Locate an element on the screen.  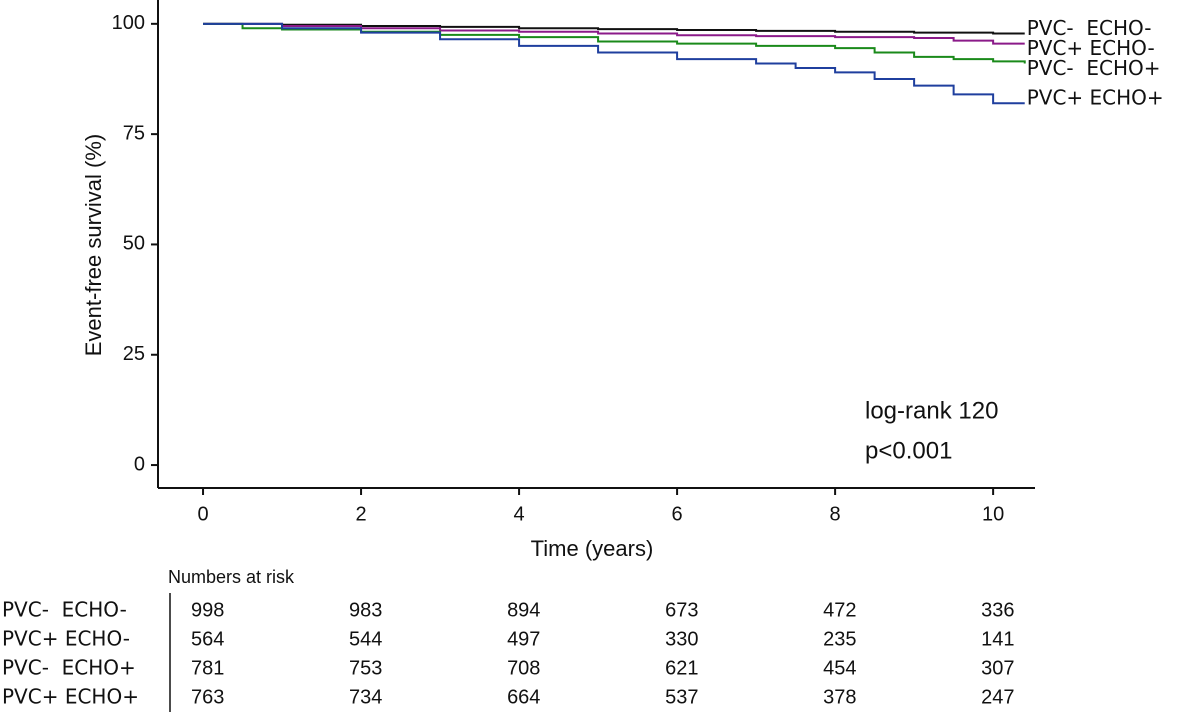
annotation: p<0.001 is located at coordinates (908, 450).